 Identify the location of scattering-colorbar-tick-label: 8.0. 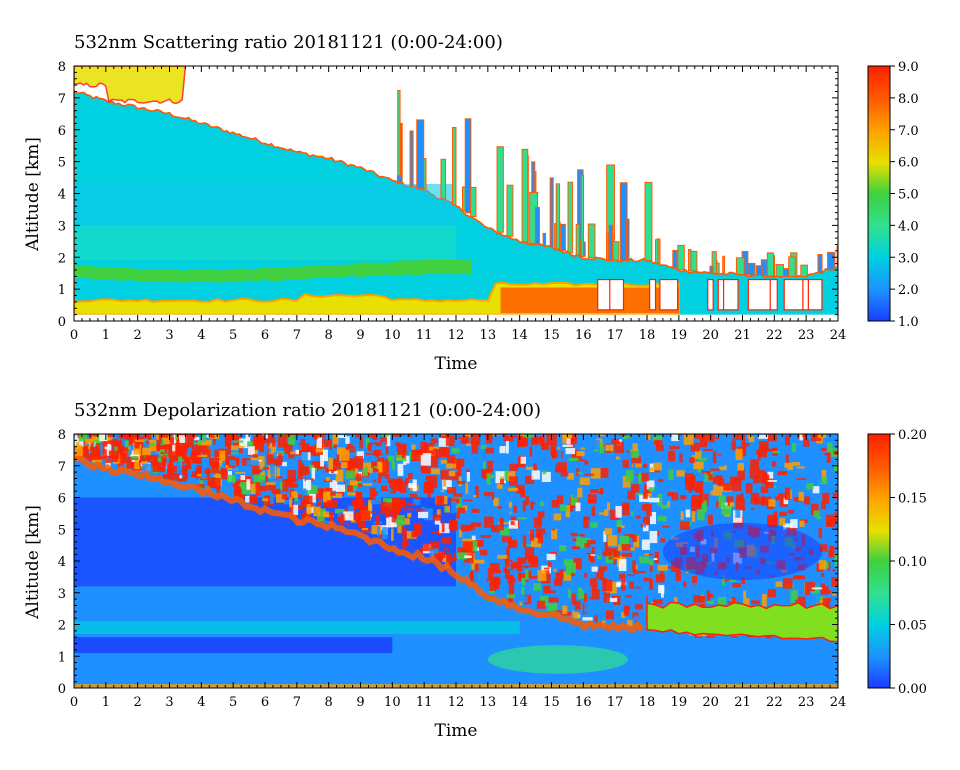
(908, 99).